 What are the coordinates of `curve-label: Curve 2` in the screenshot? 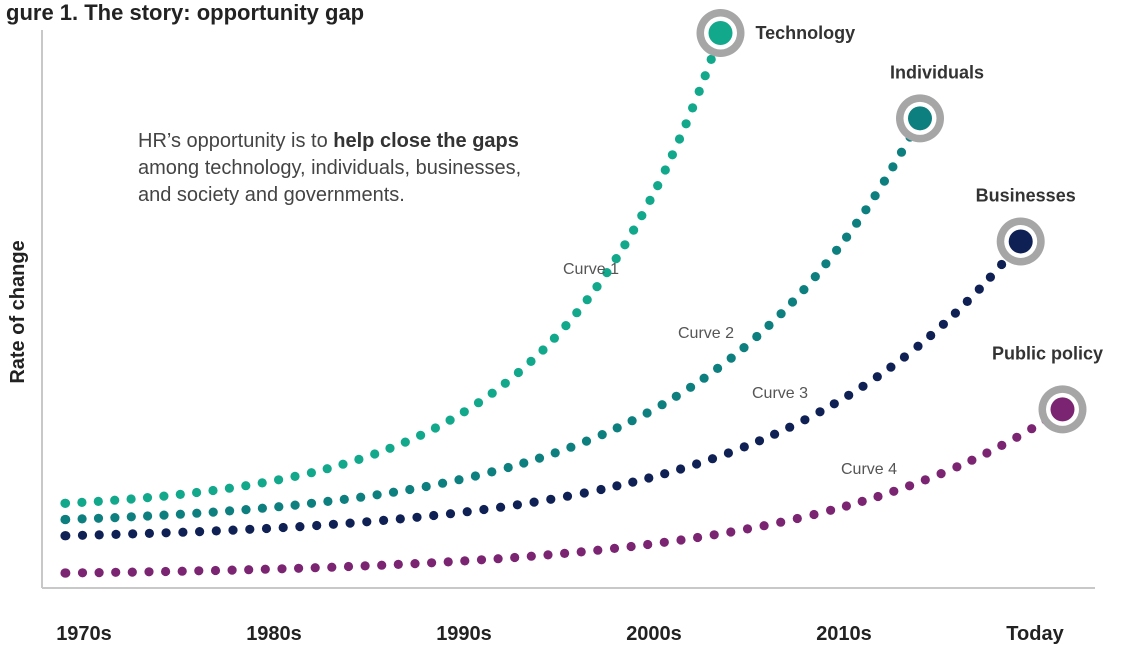 It's located at (706, 333).